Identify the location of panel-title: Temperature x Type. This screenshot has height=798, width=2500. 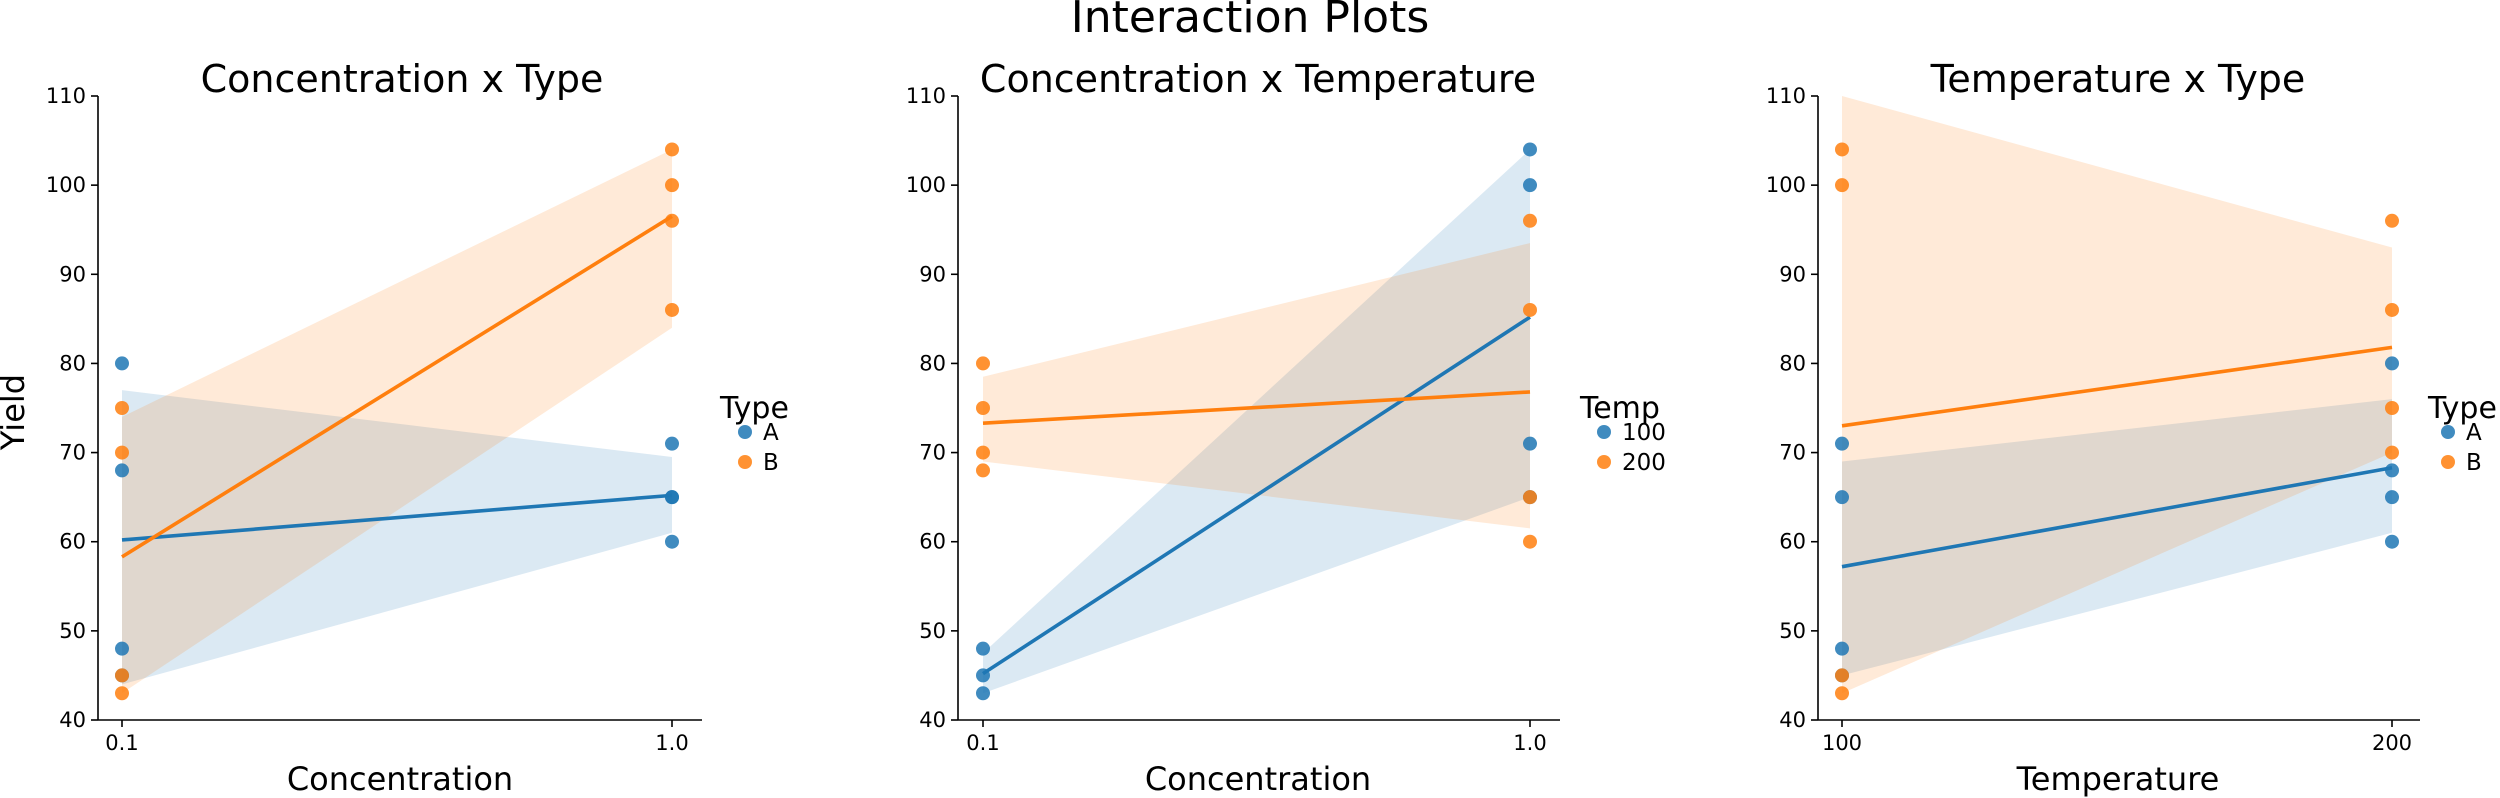
(2118, 79).